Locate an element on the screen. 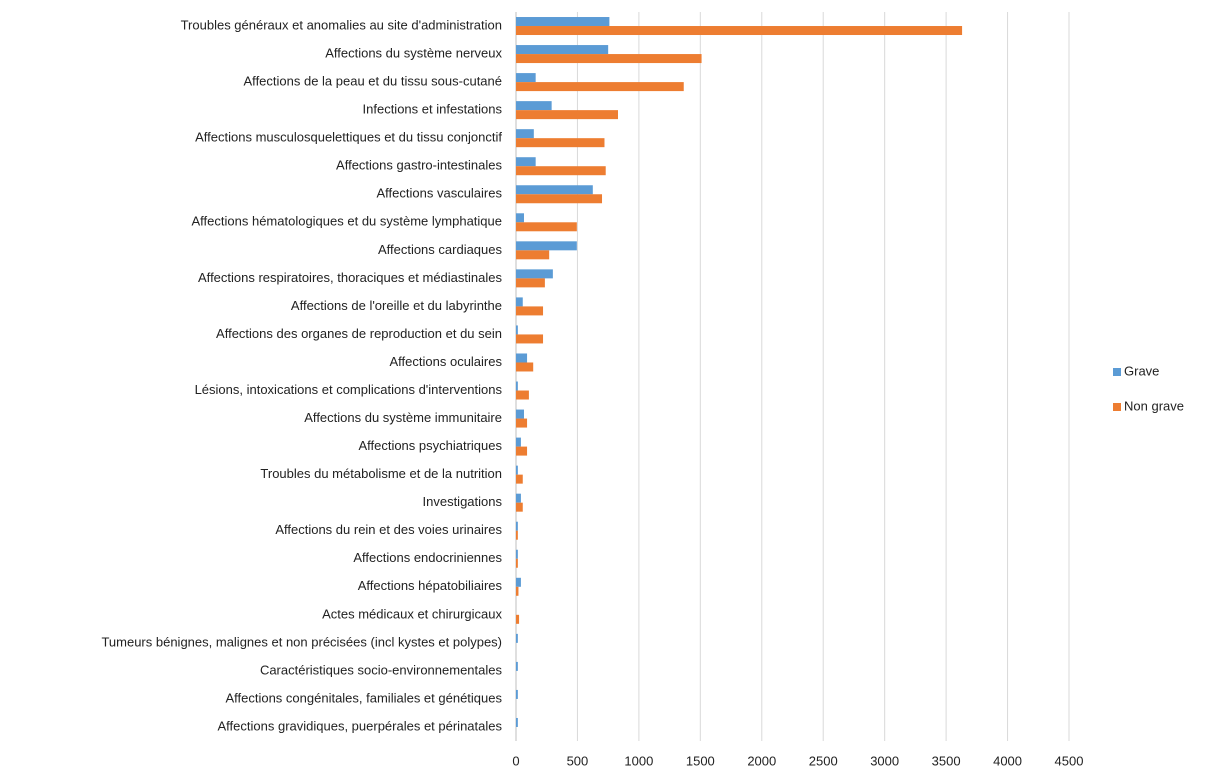 The height and width of the screenshot is (776, 1206). y-tick-label: Affections cardiaques is located at coordinates (440, 249).